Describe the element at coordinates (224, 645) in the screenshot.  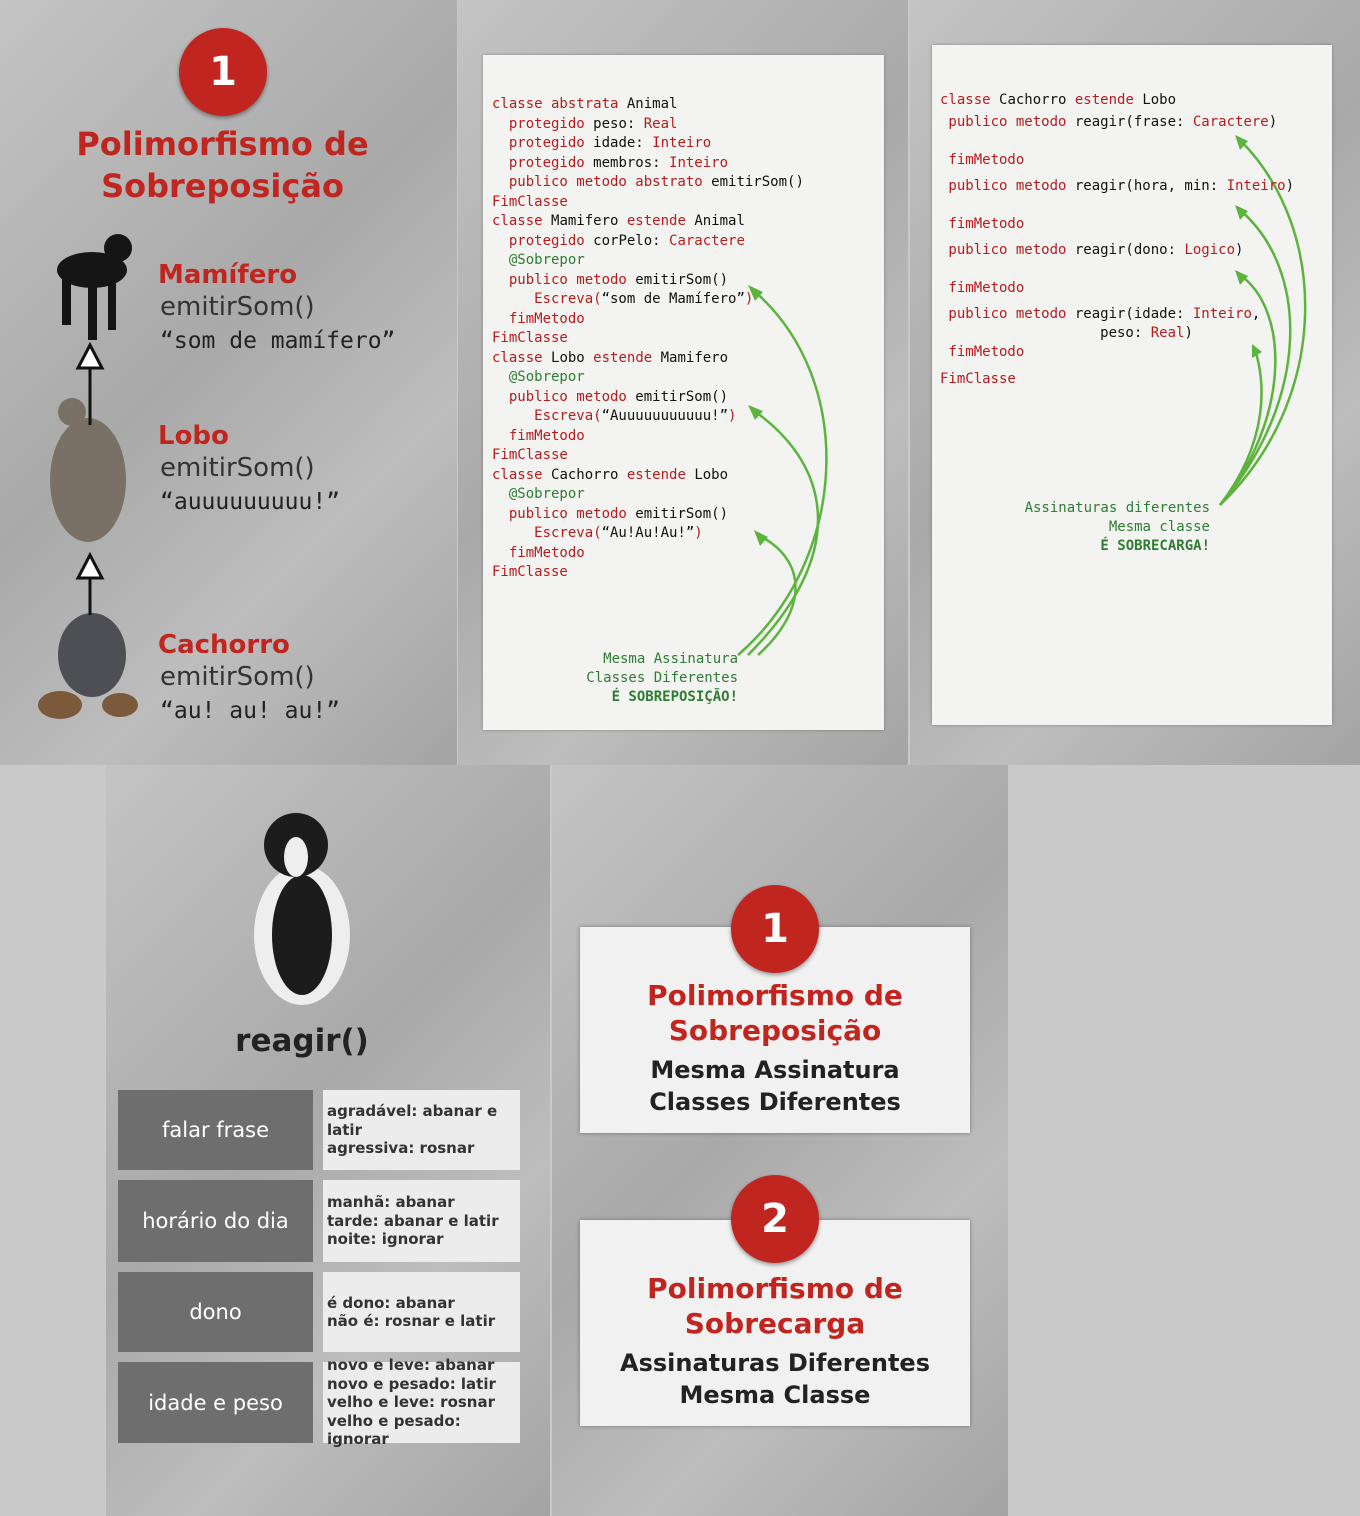
I see `class-name: Cachorro` at that location.